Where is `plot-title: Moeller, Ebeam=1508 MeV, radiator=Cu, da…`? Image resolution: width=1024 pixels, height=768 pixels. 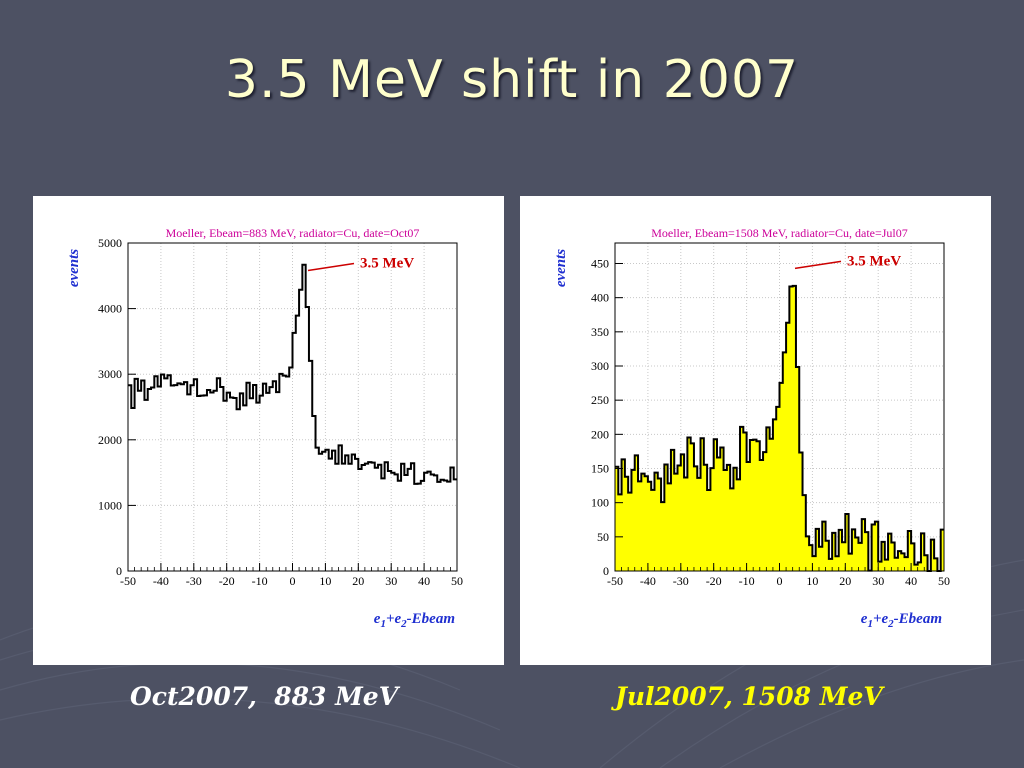
plot-title: Moeller, Ebeam=1508 MeV, radiator=Cu, da… is located at coordinates (779, 233).